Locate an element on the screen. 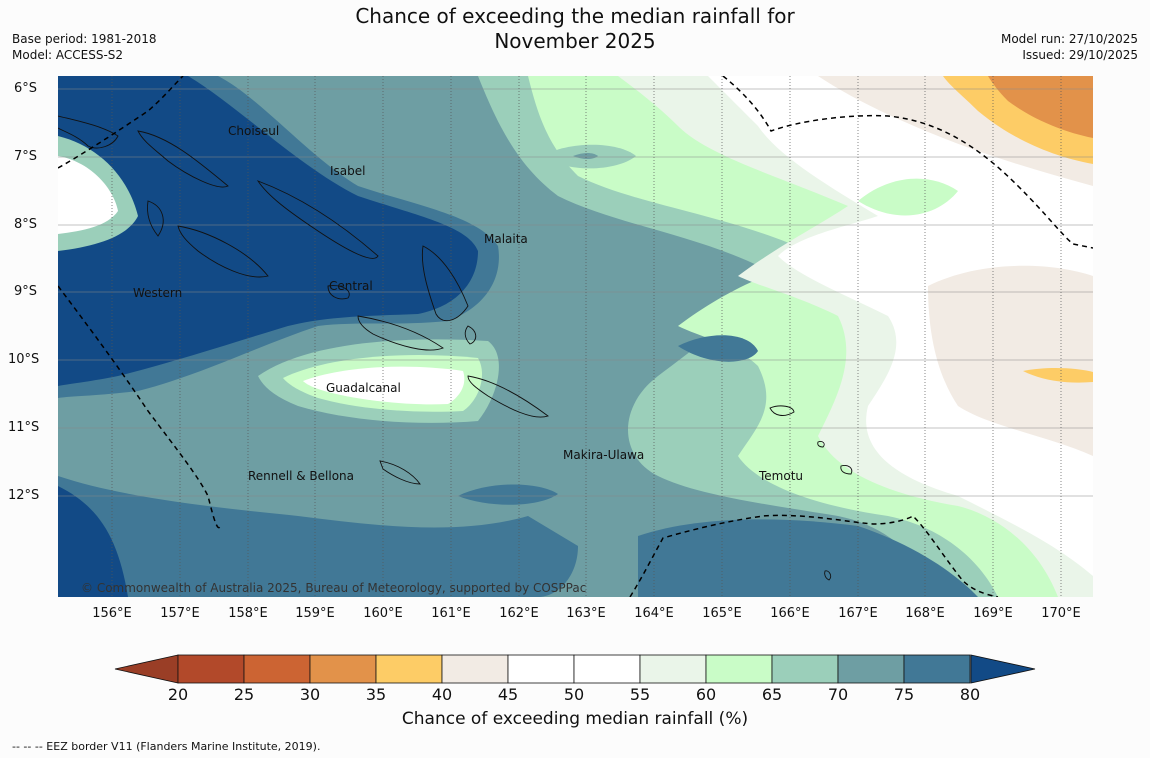 This screenshot has height=758, width=1150. makira-coast is located at coordinates (508, 396).